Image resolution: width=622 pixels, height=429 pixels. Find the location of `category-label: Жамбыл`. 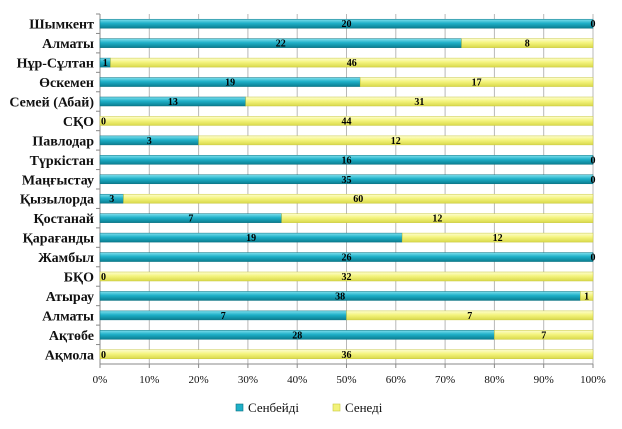

category-label: Жамбыл is located at coordinates (66, 258).